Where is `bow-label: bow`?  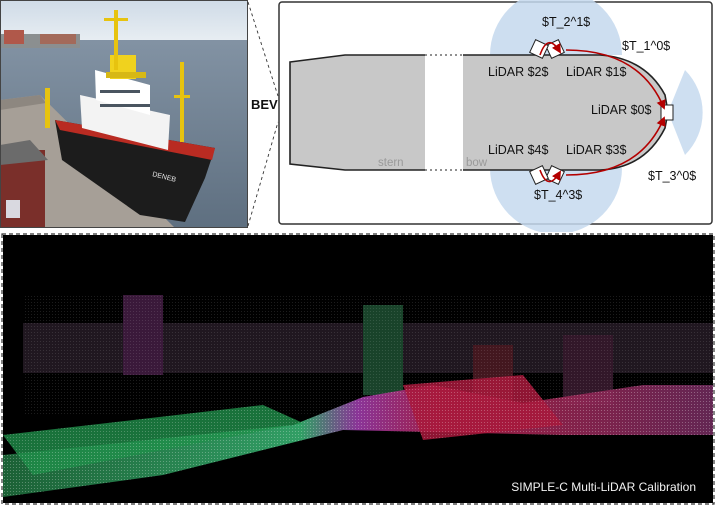
bow-label: bow is located at coordinates (477, 163).